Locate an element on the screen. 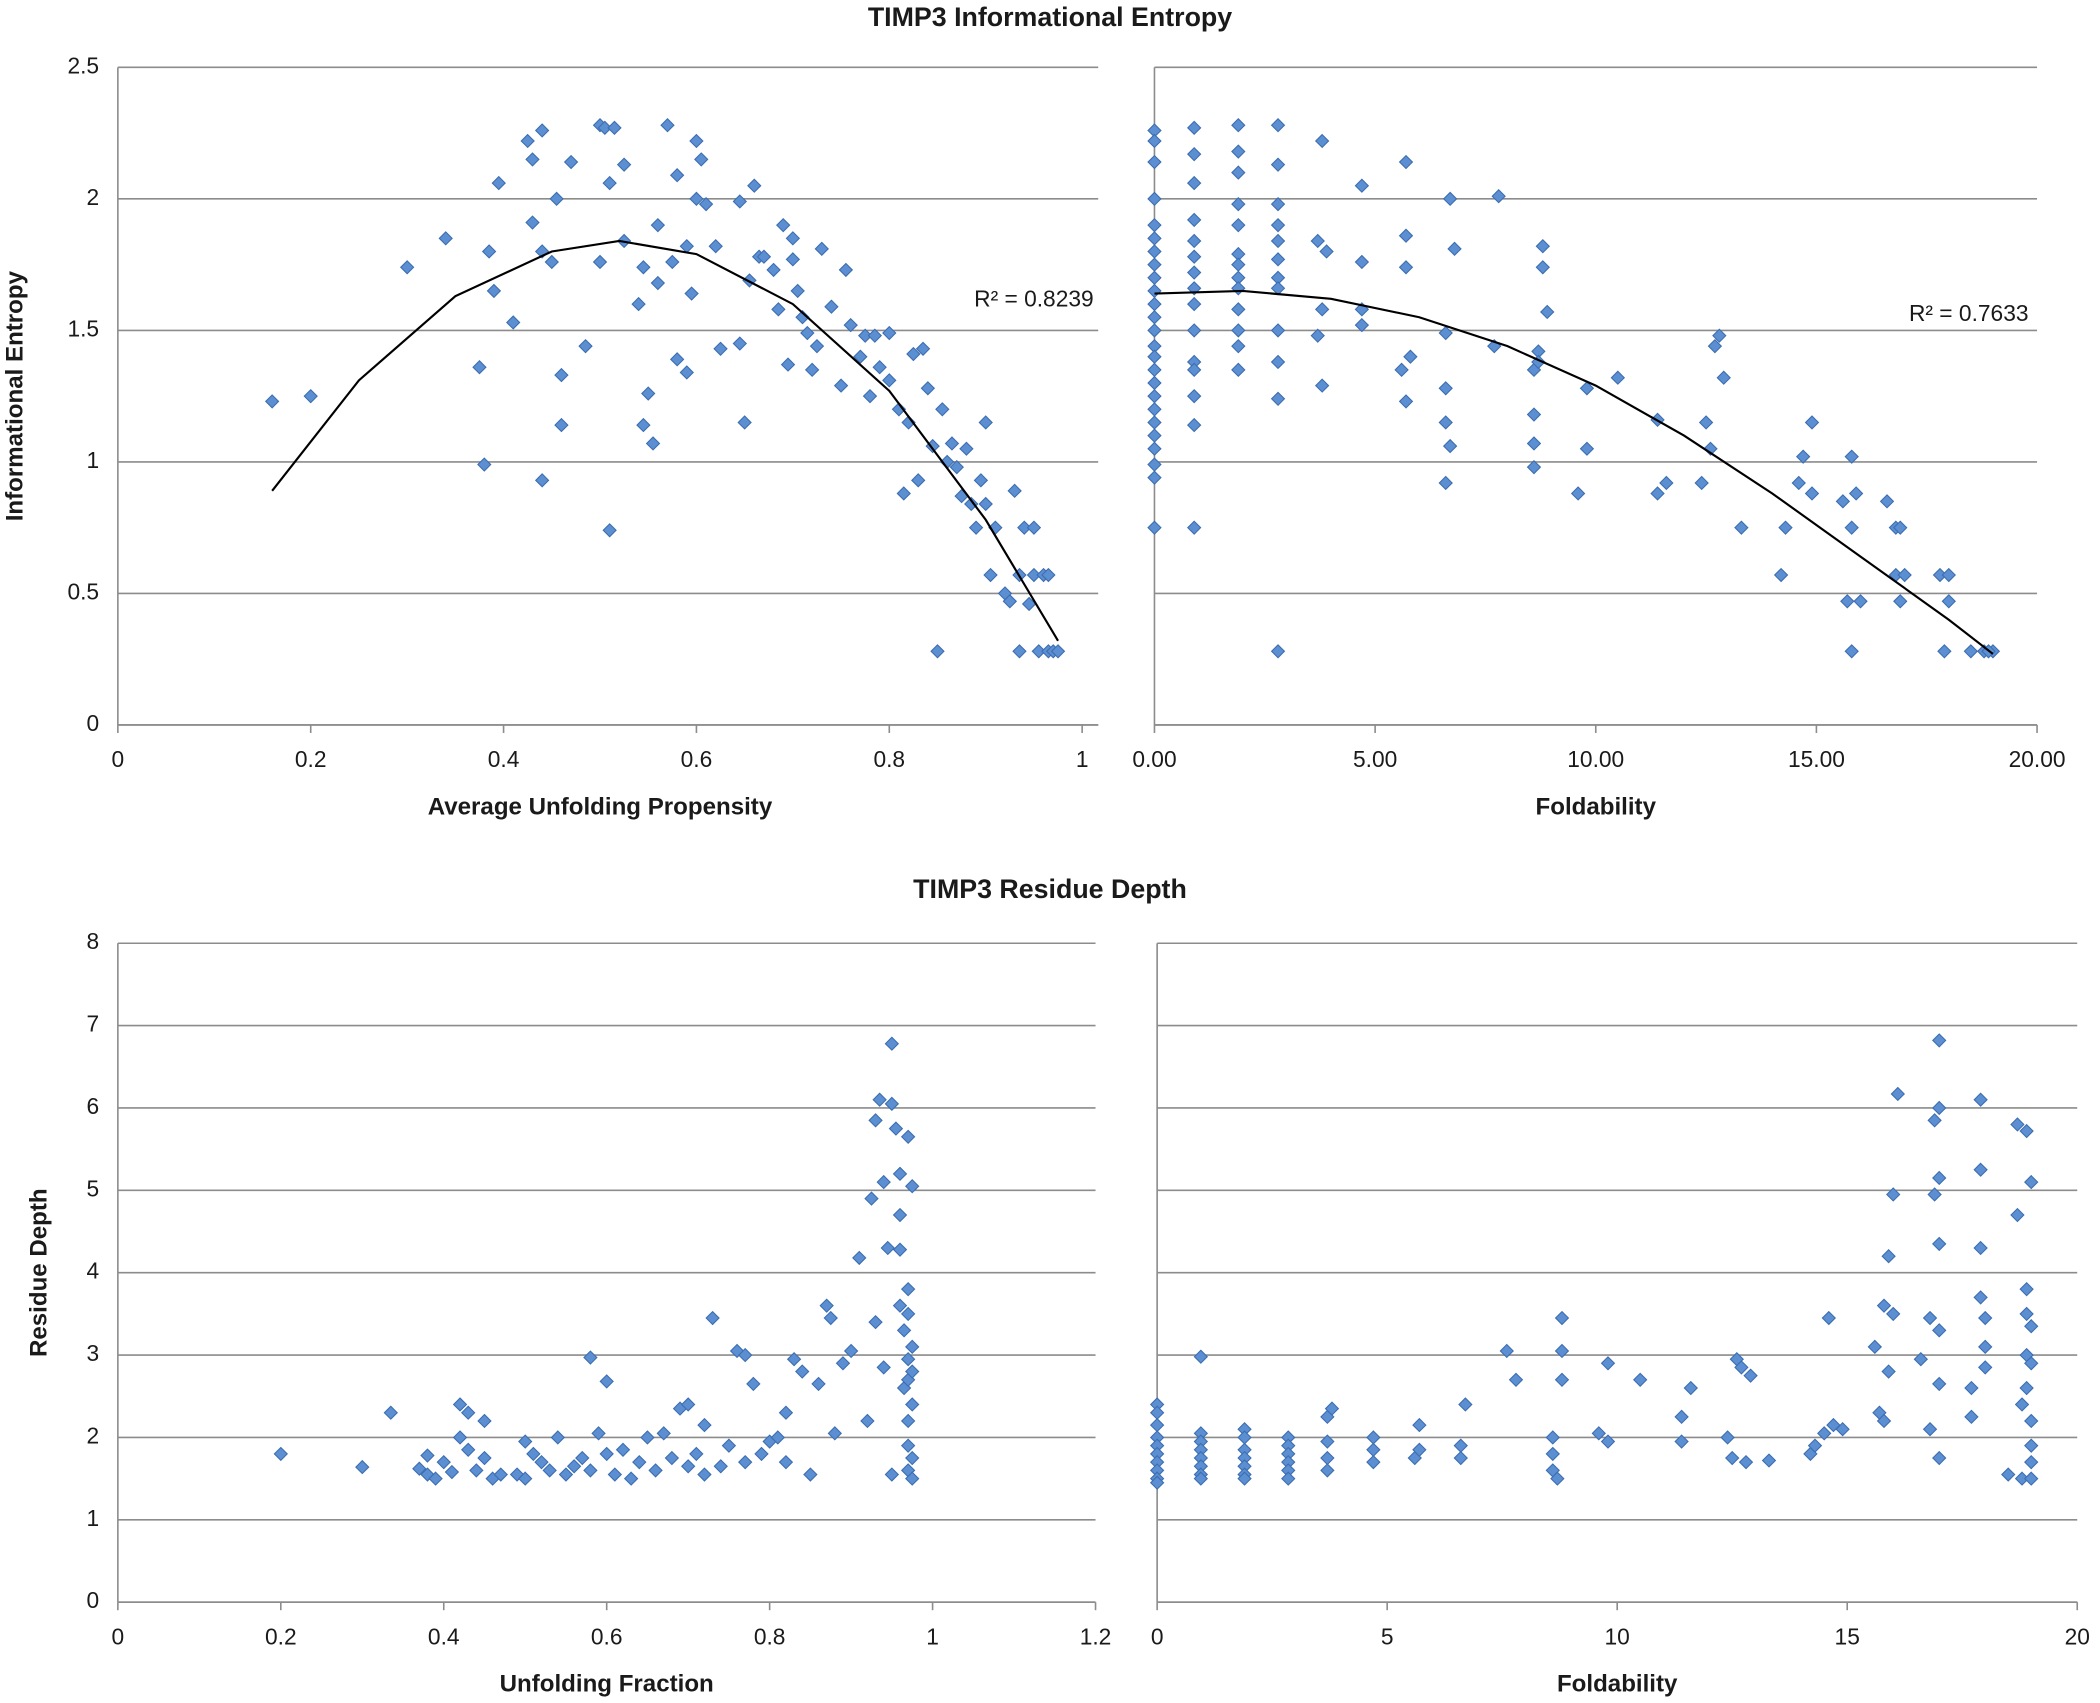 Image resolution: width=2100 pixels, height=1703 pixels. y-tick-label: 1 is located at coordinates (92, 460).